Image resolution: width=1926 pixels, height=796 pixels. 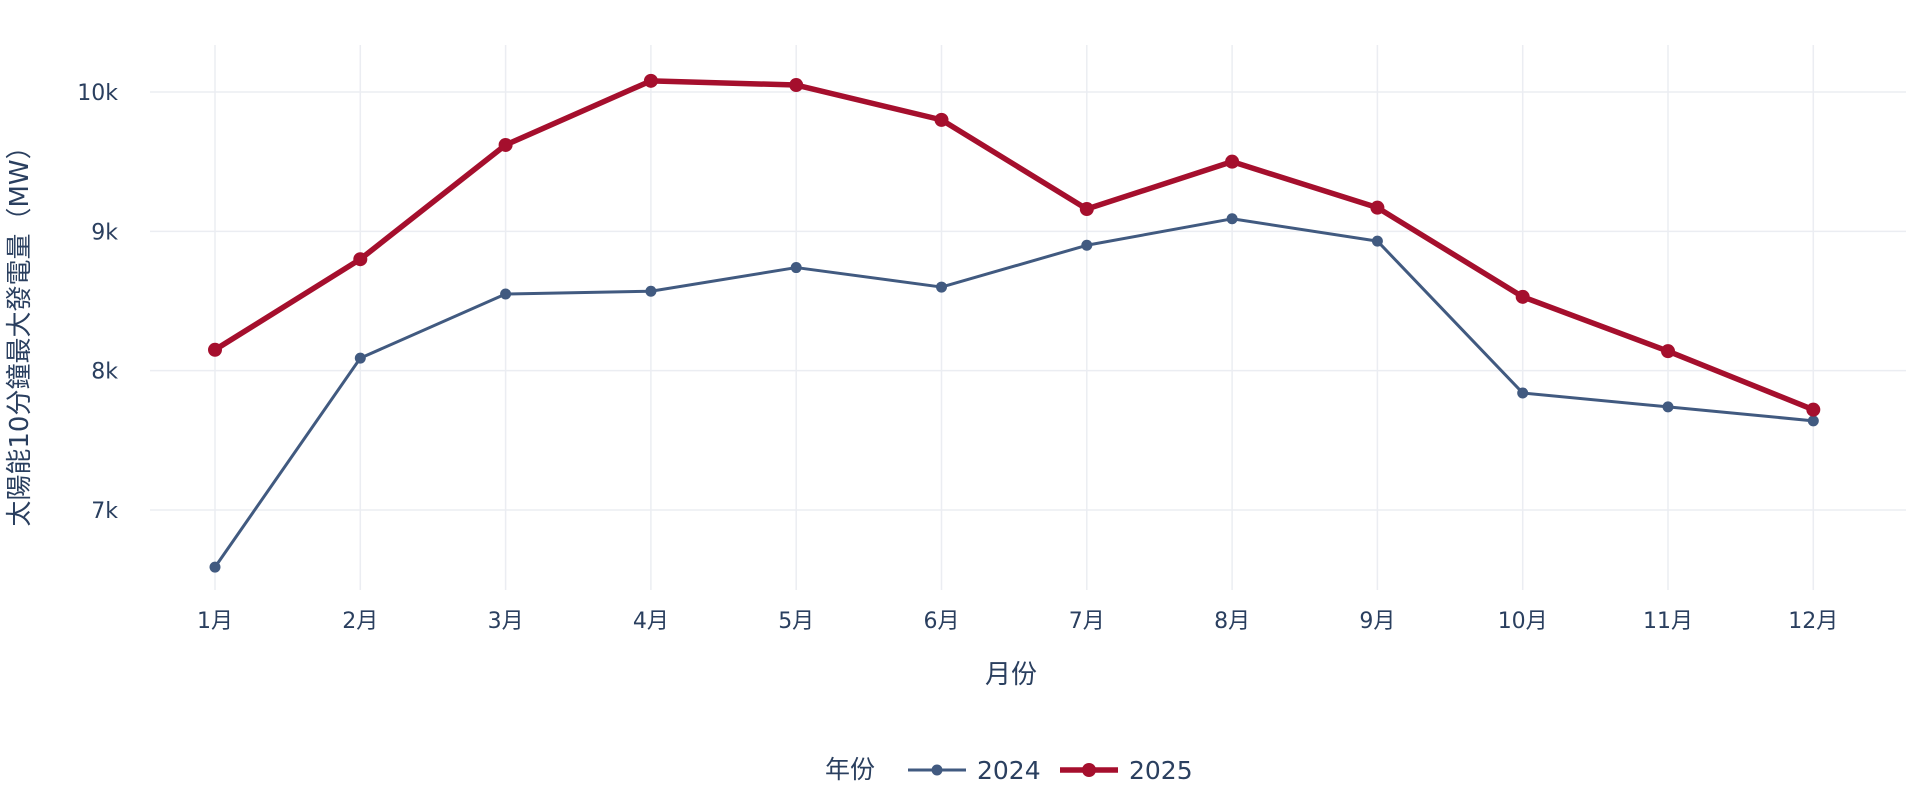 I want to click on legend-items: 2024 2025, so click(x=1050, y=770).